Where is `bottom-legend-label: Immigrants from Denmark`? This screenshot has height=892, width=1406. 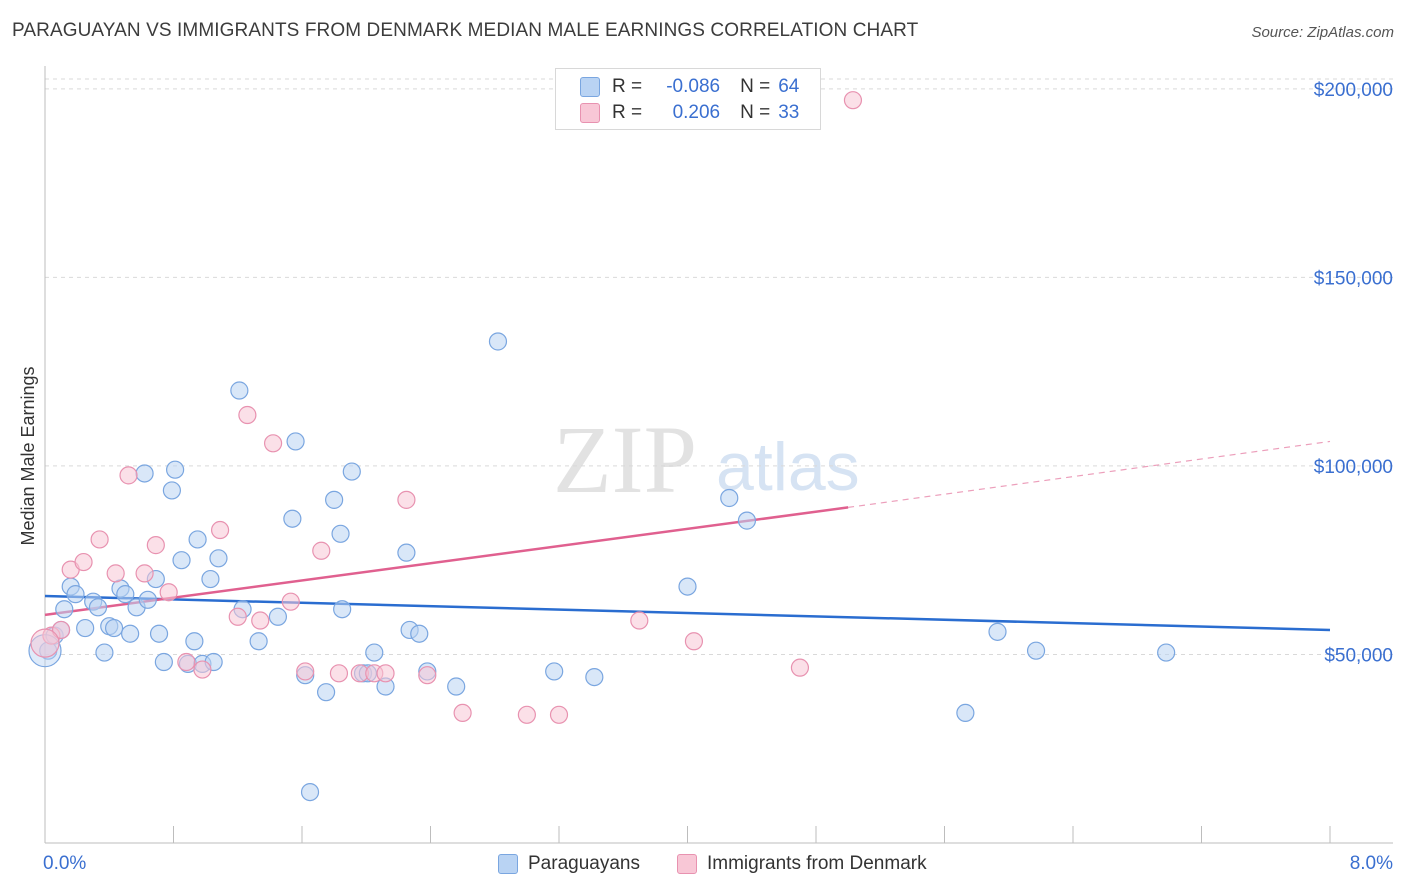
bottom-legend-label: Immigrants from Denmark is located at coordinates (817, 863).